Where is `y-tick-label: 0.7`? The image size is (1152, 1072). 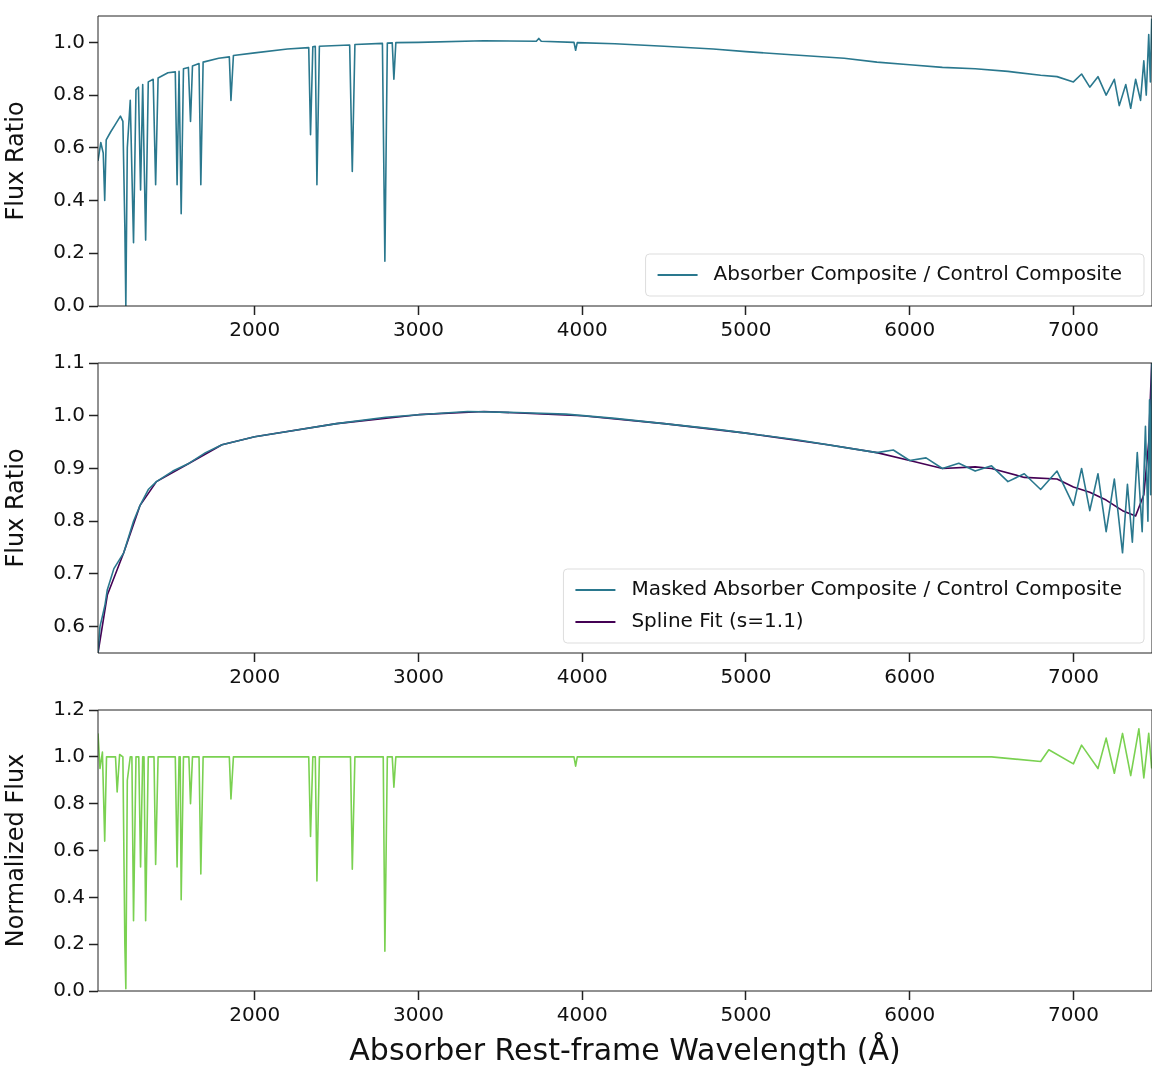
y-tick-label: 0.7 is located at coordinates (69, 572).